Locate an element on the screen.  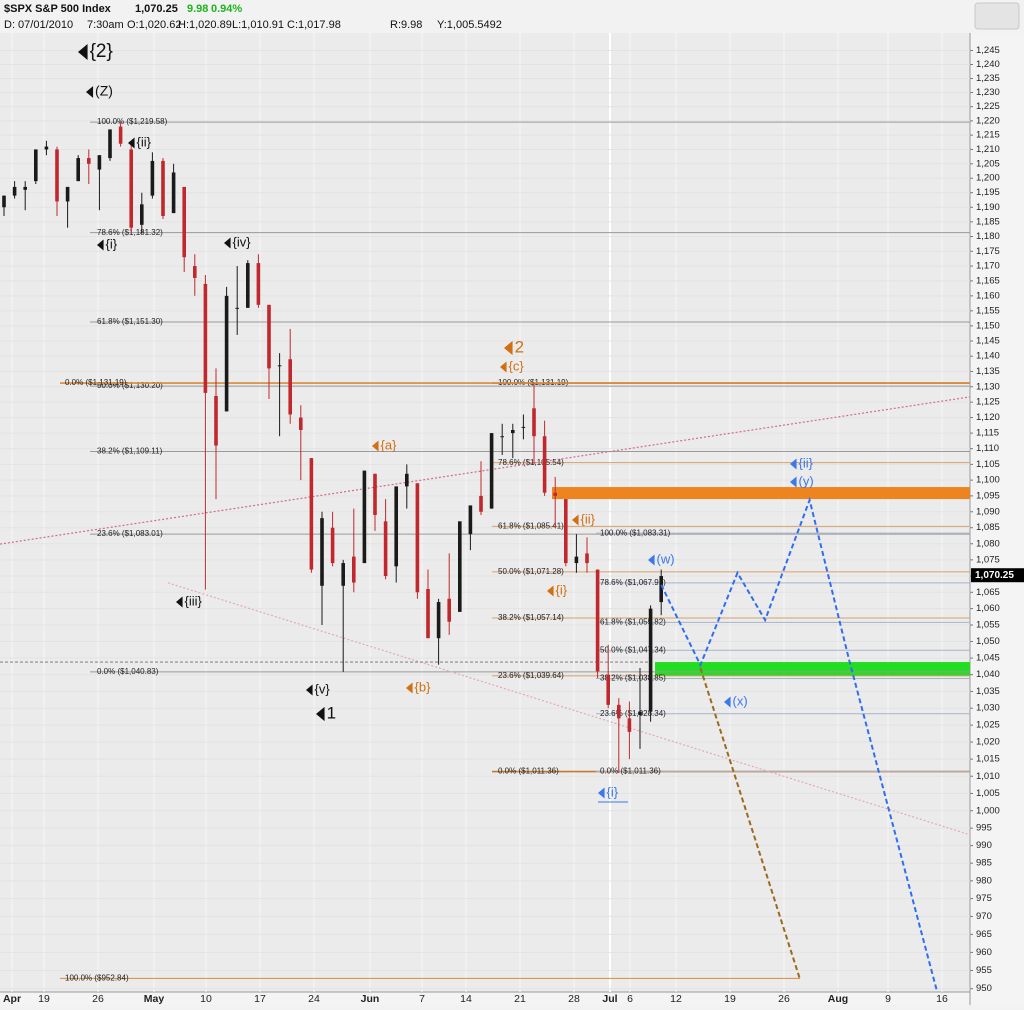
y-tick-label: 1,115 is located at coordinates (987, 433).